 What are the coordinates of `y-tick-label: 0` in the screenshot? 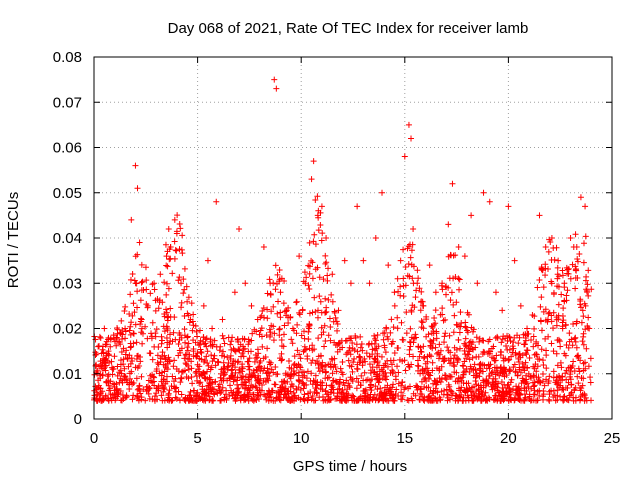 It's located at (78, 419).